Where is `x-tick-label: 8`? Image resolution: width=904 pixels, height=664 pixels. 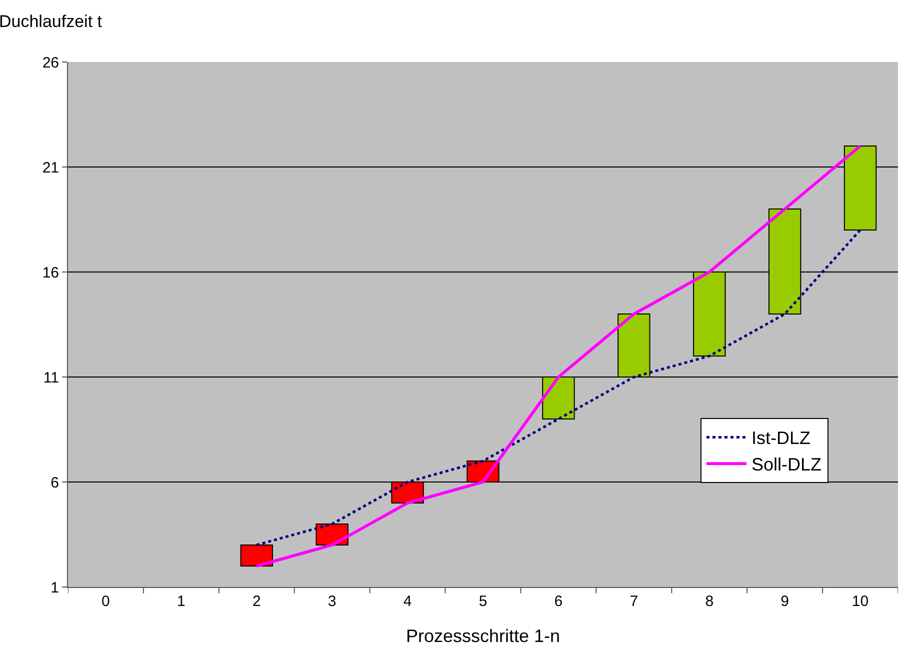 x-tick-label: 8 is located at coordinates (709, 601).